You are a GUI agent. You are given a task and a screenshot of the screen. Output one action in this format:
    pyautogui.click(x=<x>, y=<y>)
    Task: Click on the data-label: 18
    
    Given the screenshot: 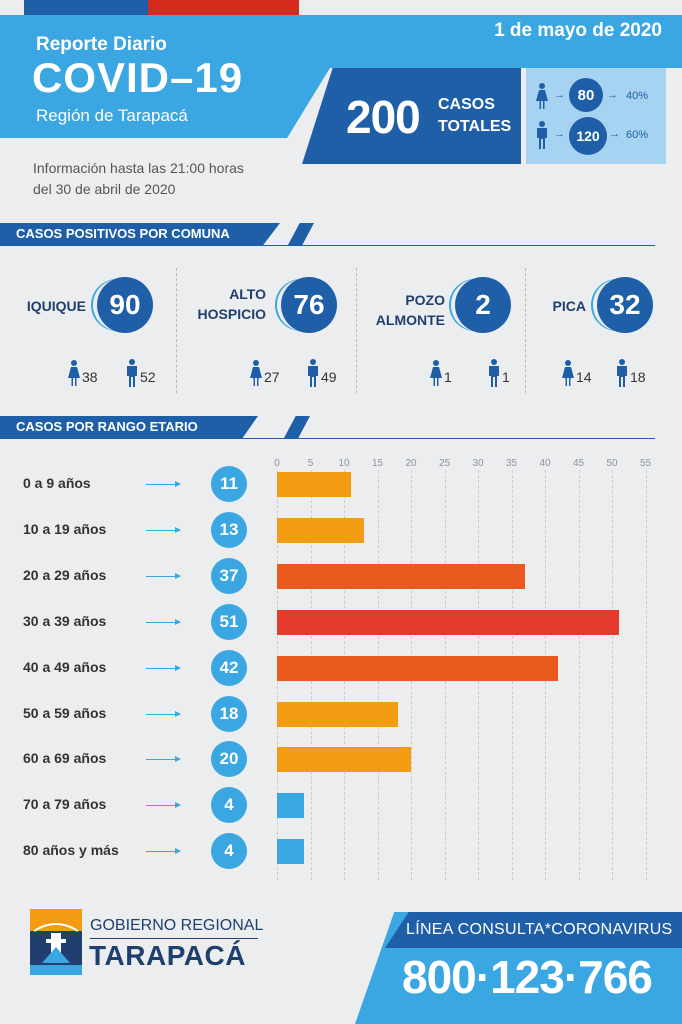 What is the action you would take?
    pyautogui.click(x=229, y=713)
    